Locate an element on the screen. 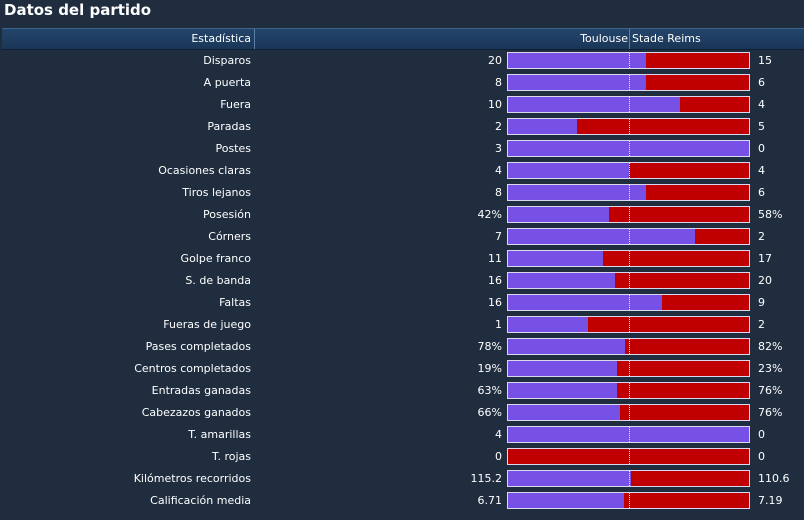 This screenshot has height=520, width=804. stat-row: A puerta 8 6 is located at coordinates (402, 83).